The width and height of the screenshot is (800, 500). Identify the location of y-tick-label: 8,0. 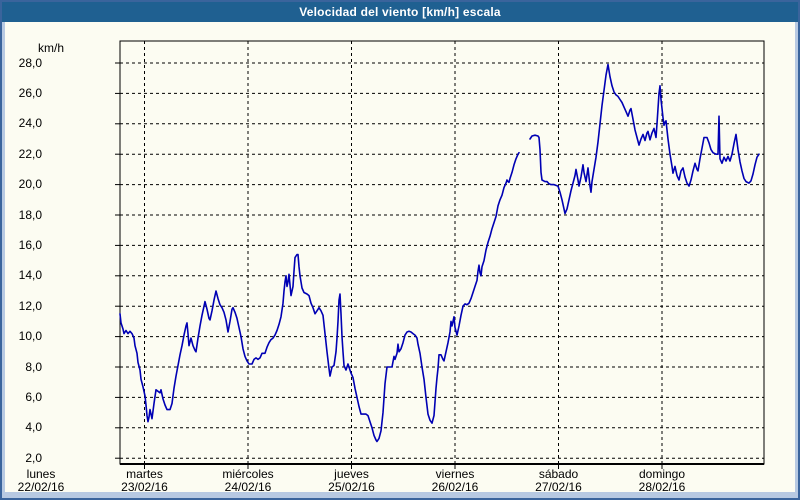
(33, 366).